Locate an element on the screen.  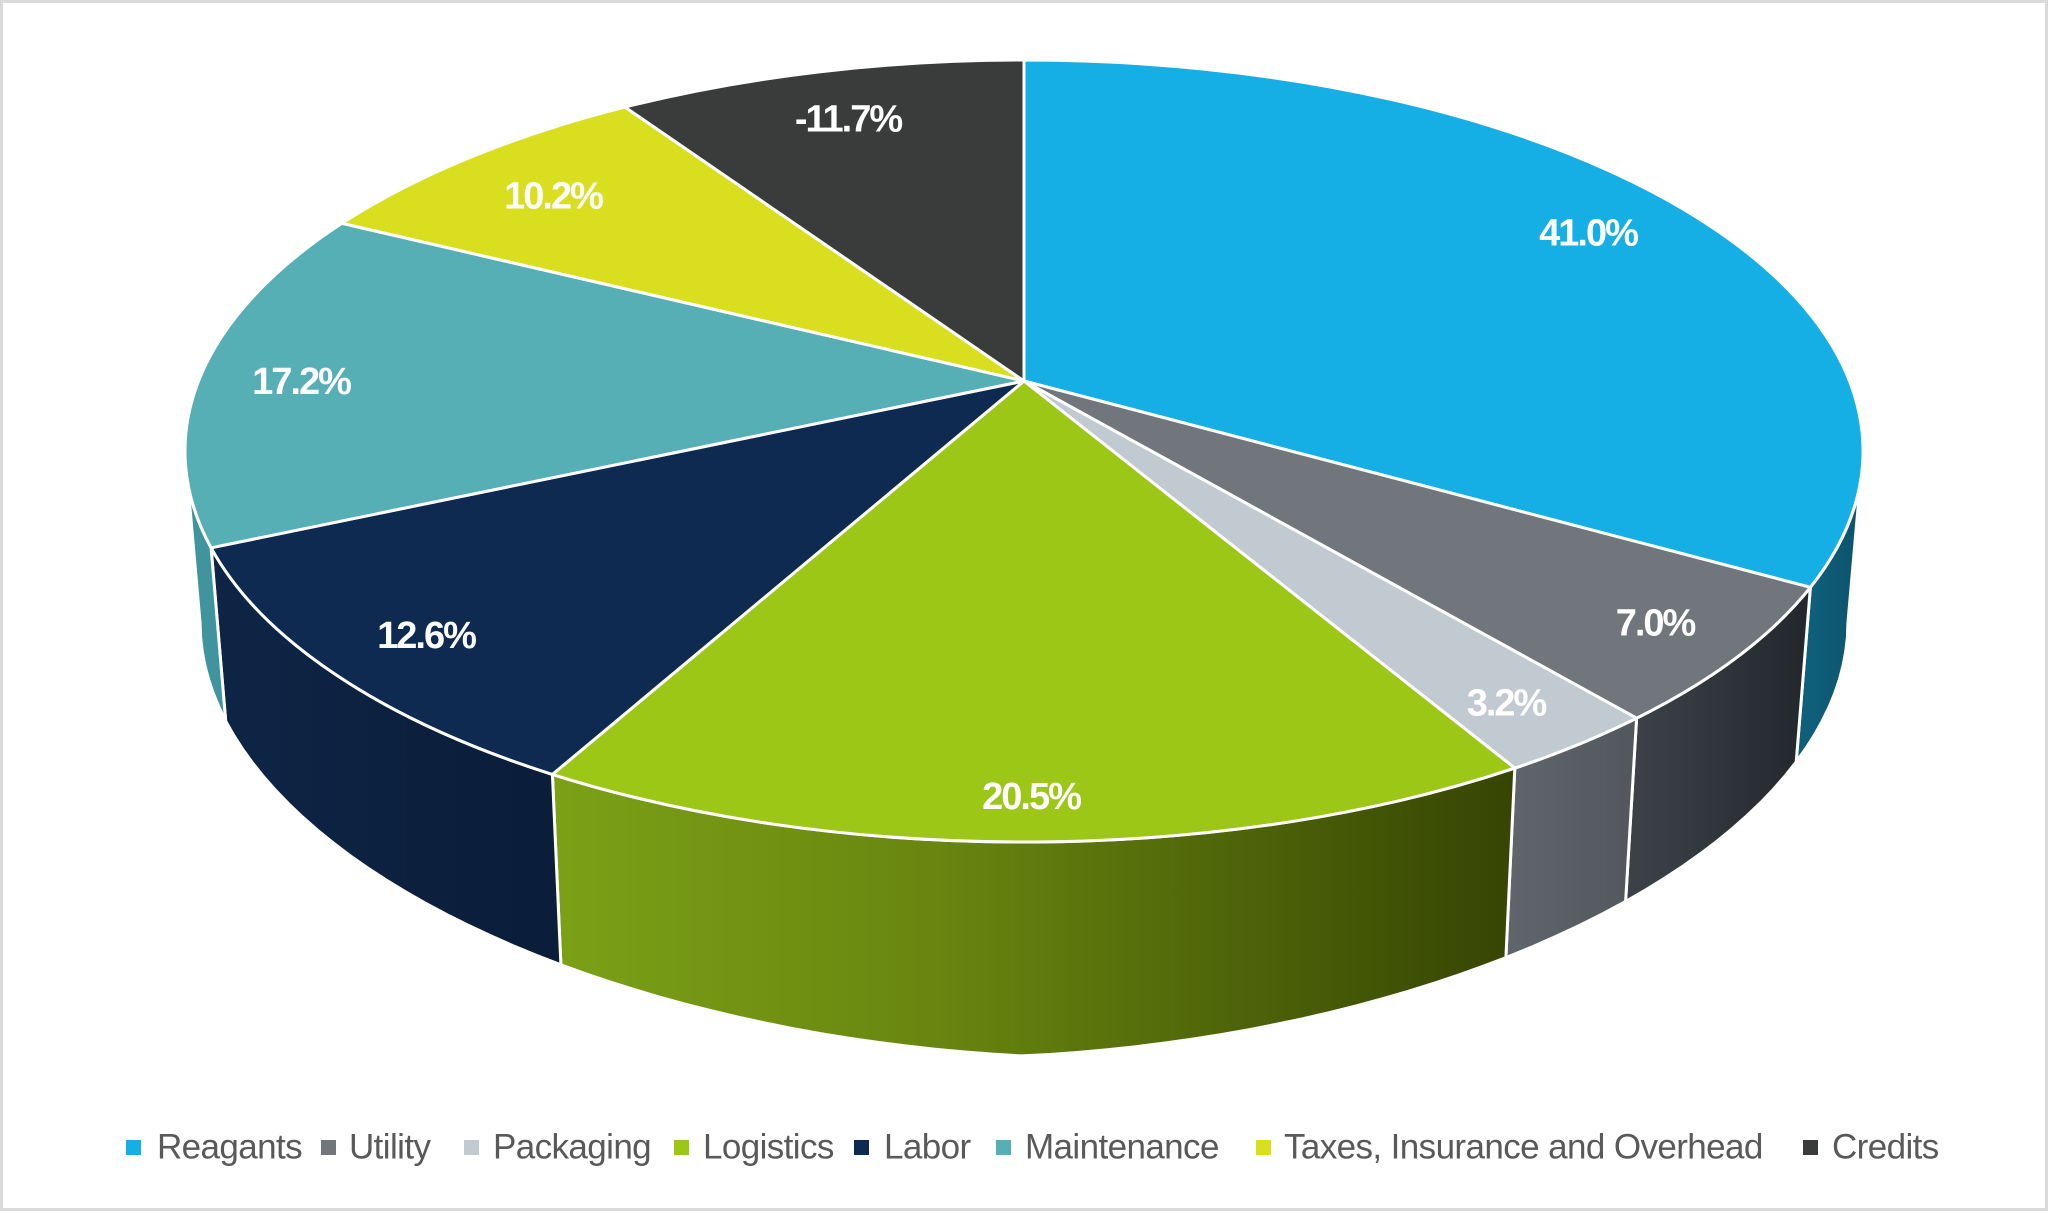
svg-text: Credits is located at coordinates (1885, 1147).